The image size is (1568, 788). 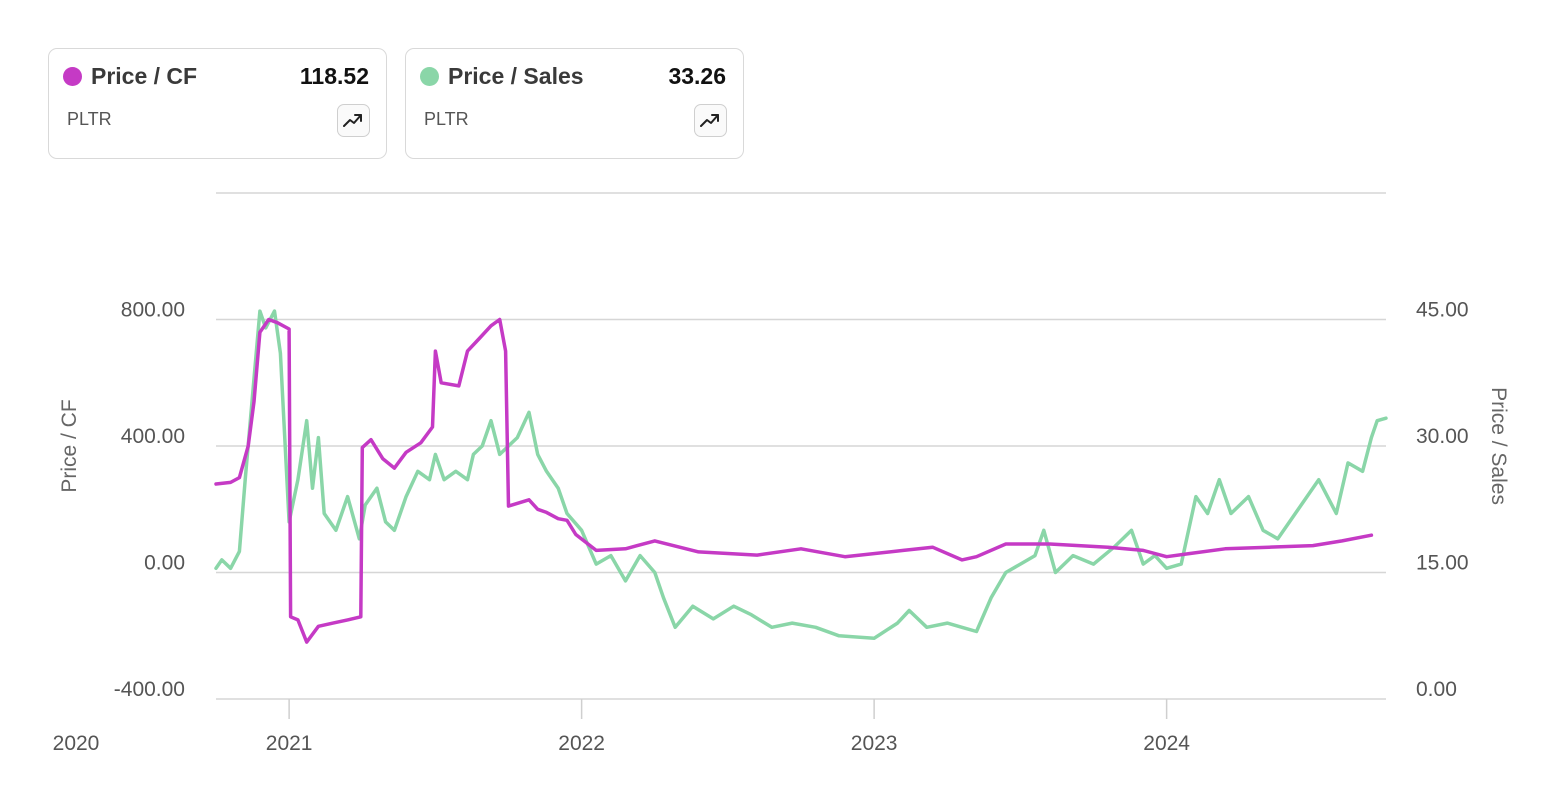 I want to click on y-tick-label-left: 0.00, so click(x=164, y=563).